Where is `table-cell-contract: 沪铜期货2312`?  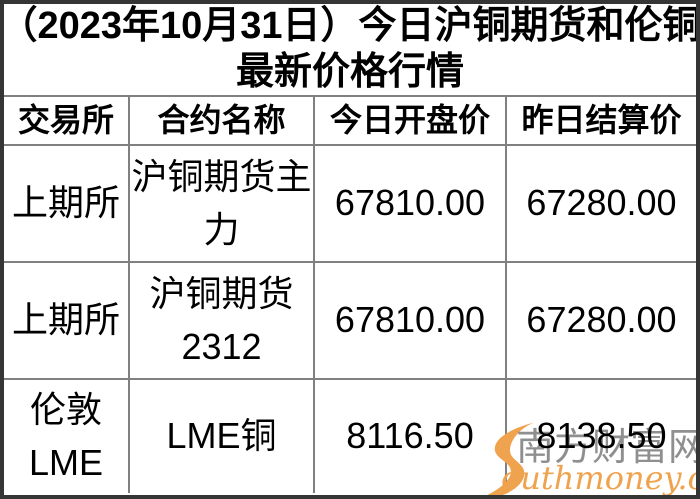 table-cell-contract: 沪铜期货2312 is located at coordinates (222, 321).